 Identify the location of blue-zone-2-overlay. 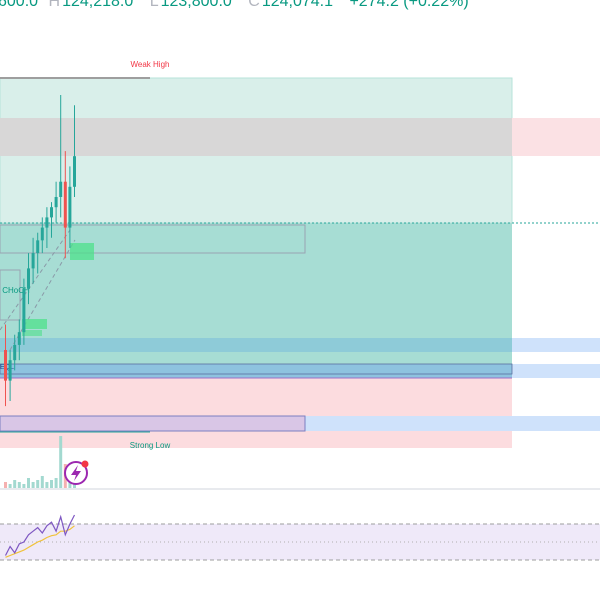
(256, 371).